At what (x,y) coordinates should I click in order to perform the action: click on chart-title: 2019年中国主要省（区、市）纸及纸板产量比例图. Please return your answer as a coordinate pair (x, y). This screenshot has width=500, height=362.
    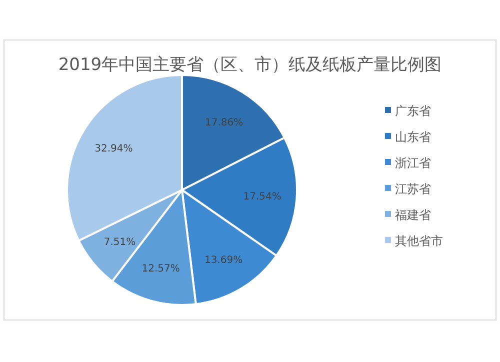
    Looking at the image, I should click on (250, 65).